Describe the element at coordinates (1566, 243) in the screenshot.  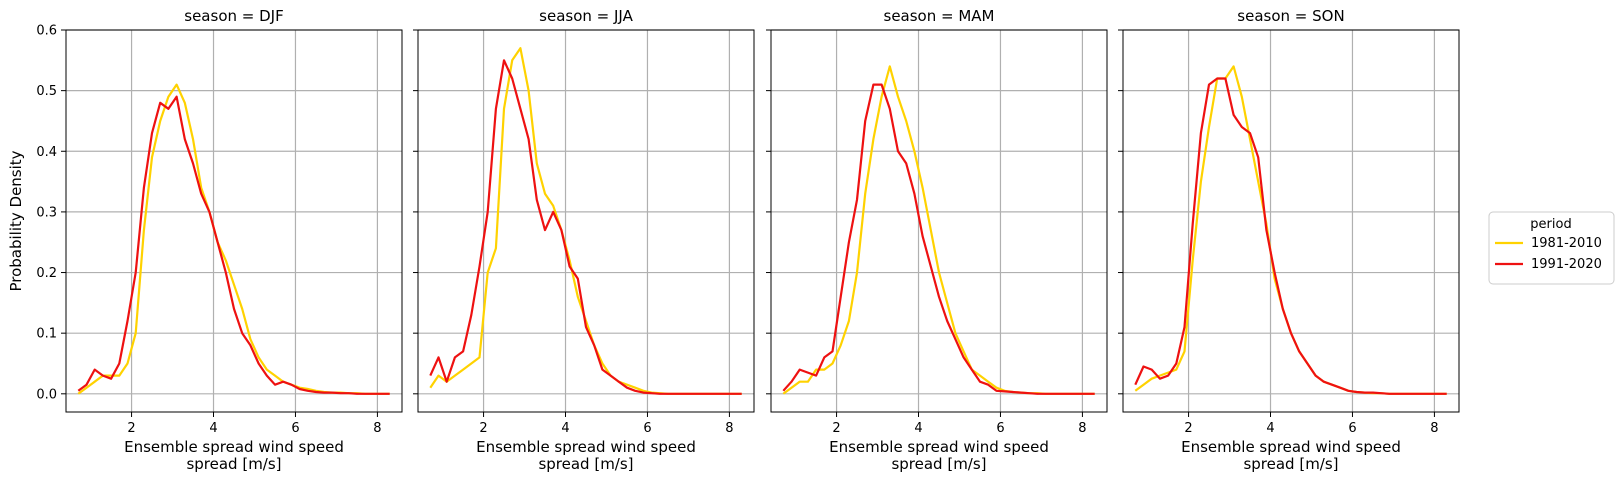
I see `legend-label: 1981-2010` at that location.